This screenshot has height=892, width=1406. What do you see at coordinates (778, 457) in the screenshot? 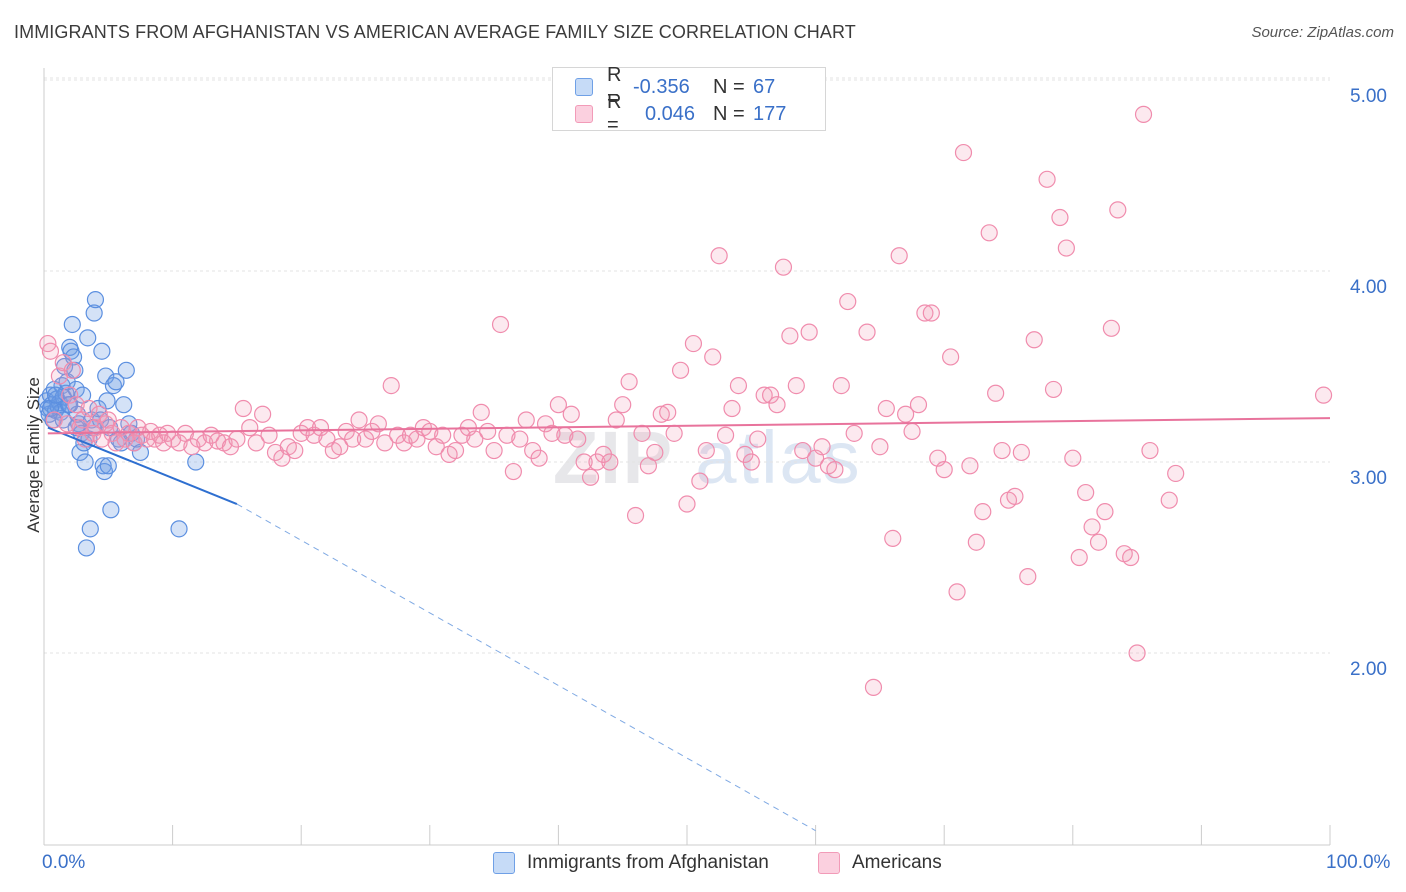
I see `watermark-atlas: atlas` at bounding box center [778, 457].